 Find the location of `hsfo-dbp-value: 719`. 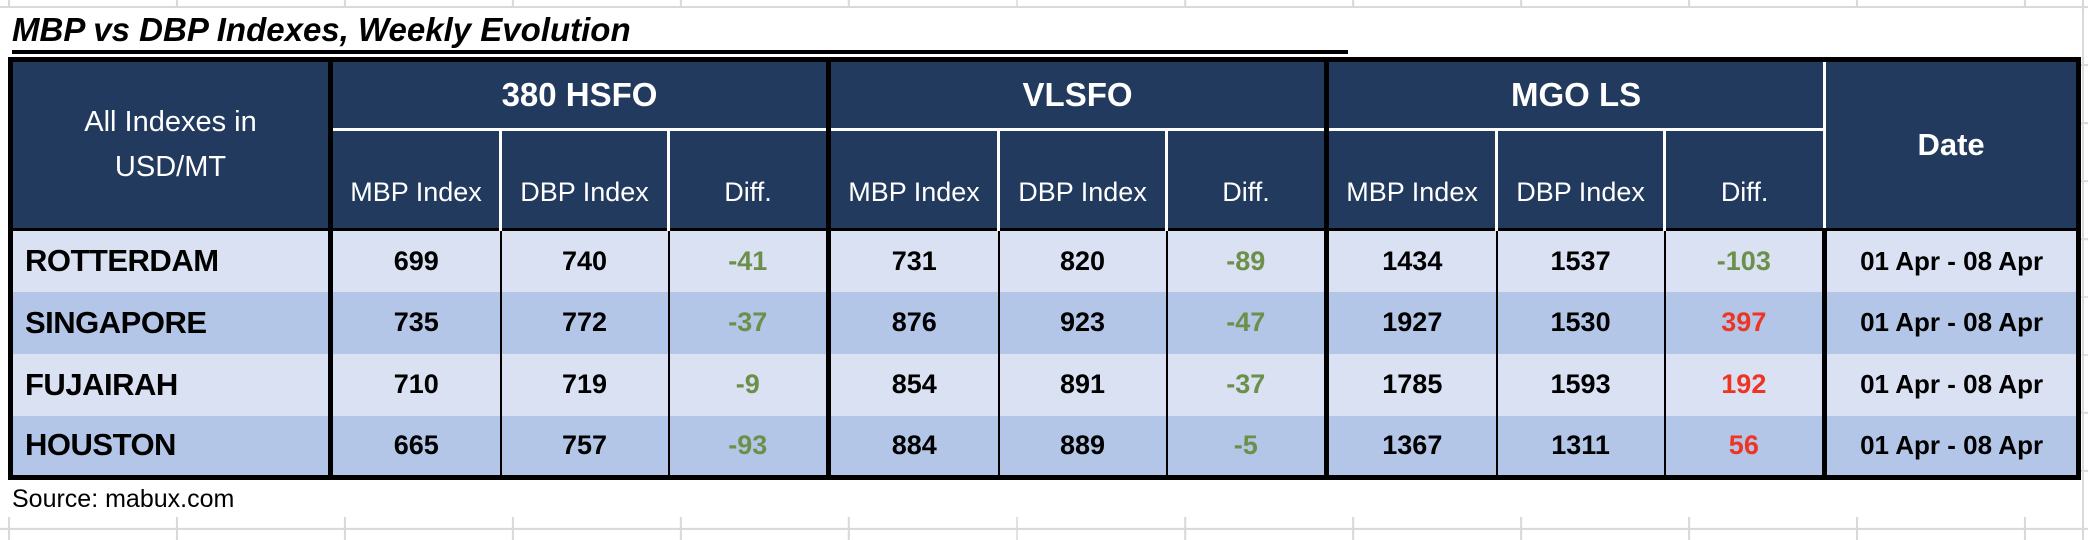

hsfo-dbp-value: 719 is located at coordinates (584, 384).